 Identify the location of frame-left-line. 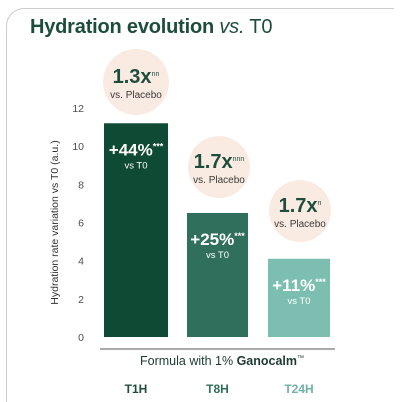
(6, 216).